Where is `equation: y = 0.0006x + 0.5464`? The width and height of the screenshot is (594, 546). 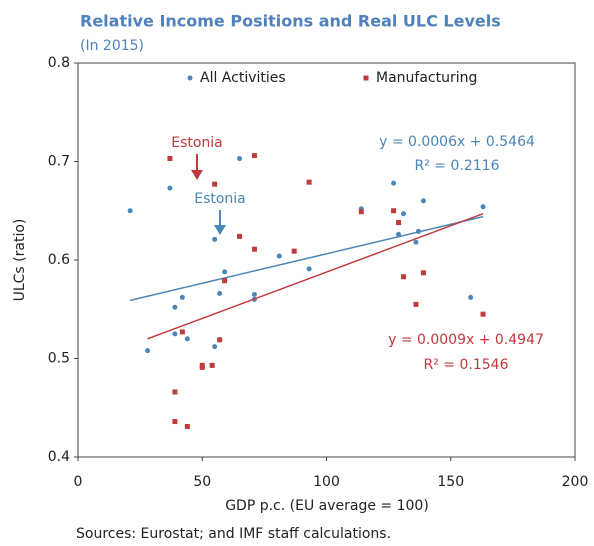
equation: y = 0.0006x + 0.5464 is located at coordinates (457, 142).